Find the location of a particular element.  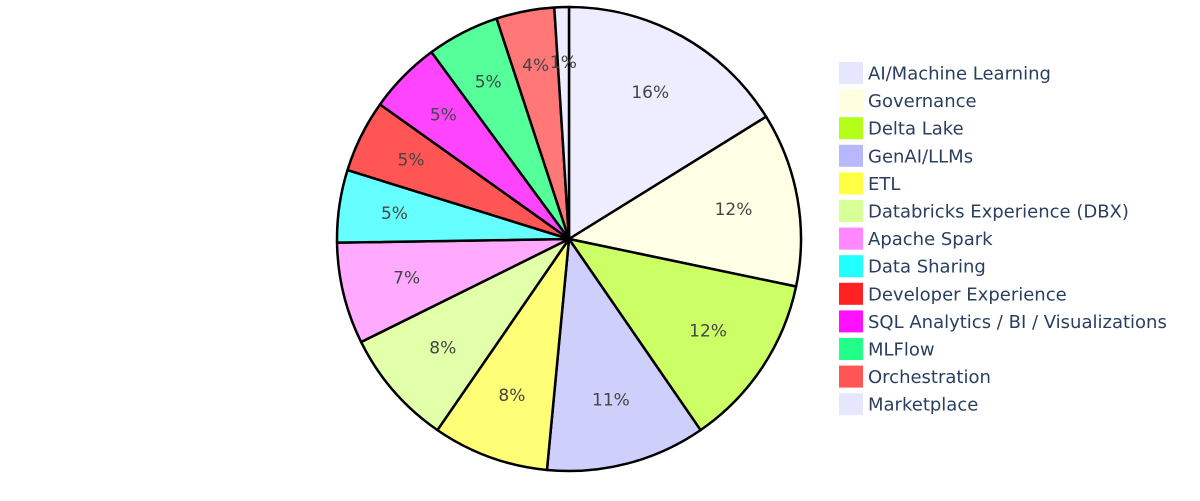

legend-item: SQL Analytics / BI / Visualizations is located at coordinates (1003, 321).